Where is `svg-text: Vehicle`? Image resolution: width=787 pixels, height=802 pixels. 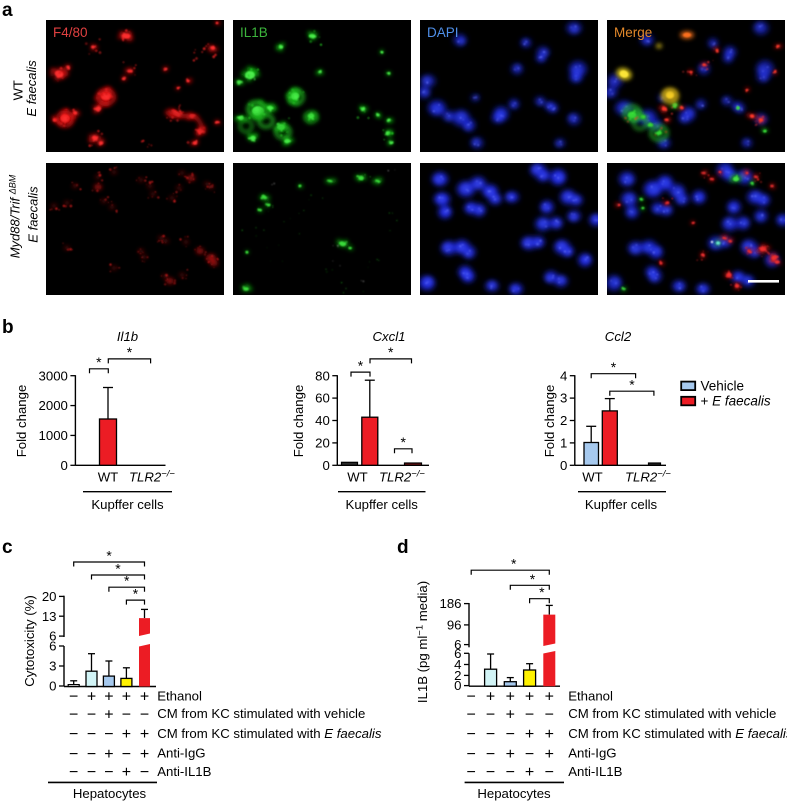 svg-text: Vehicle is located at coordinates (723, 385).